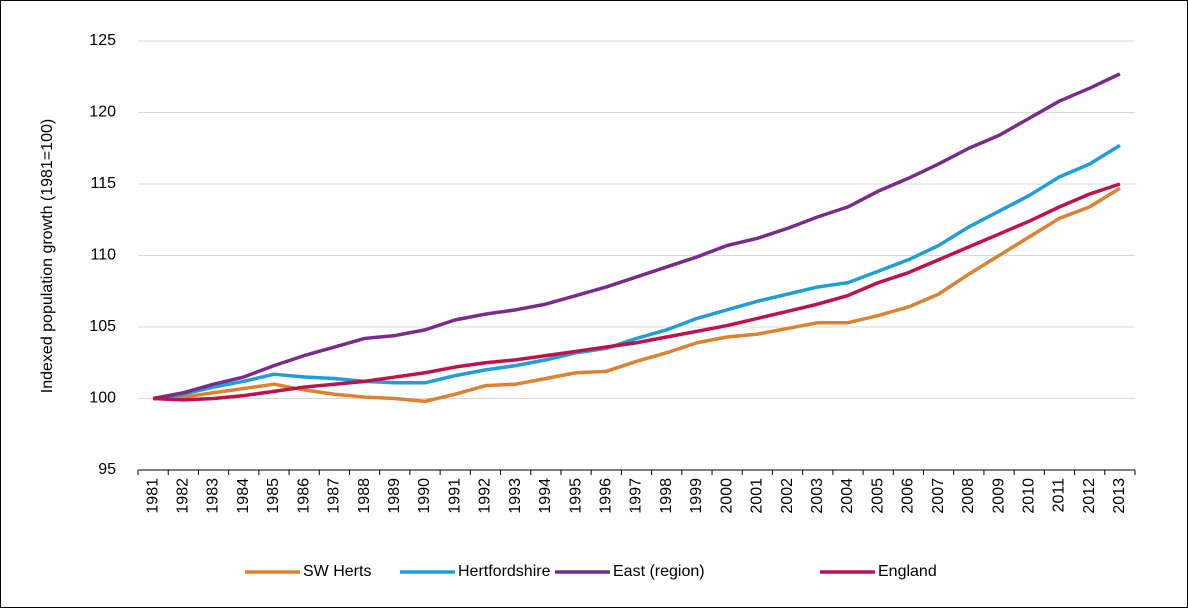  What do you see at coordinates (213, 496) in the screenshot?
I see `x-tick-label: 1983` at bounding box center [213, 496].